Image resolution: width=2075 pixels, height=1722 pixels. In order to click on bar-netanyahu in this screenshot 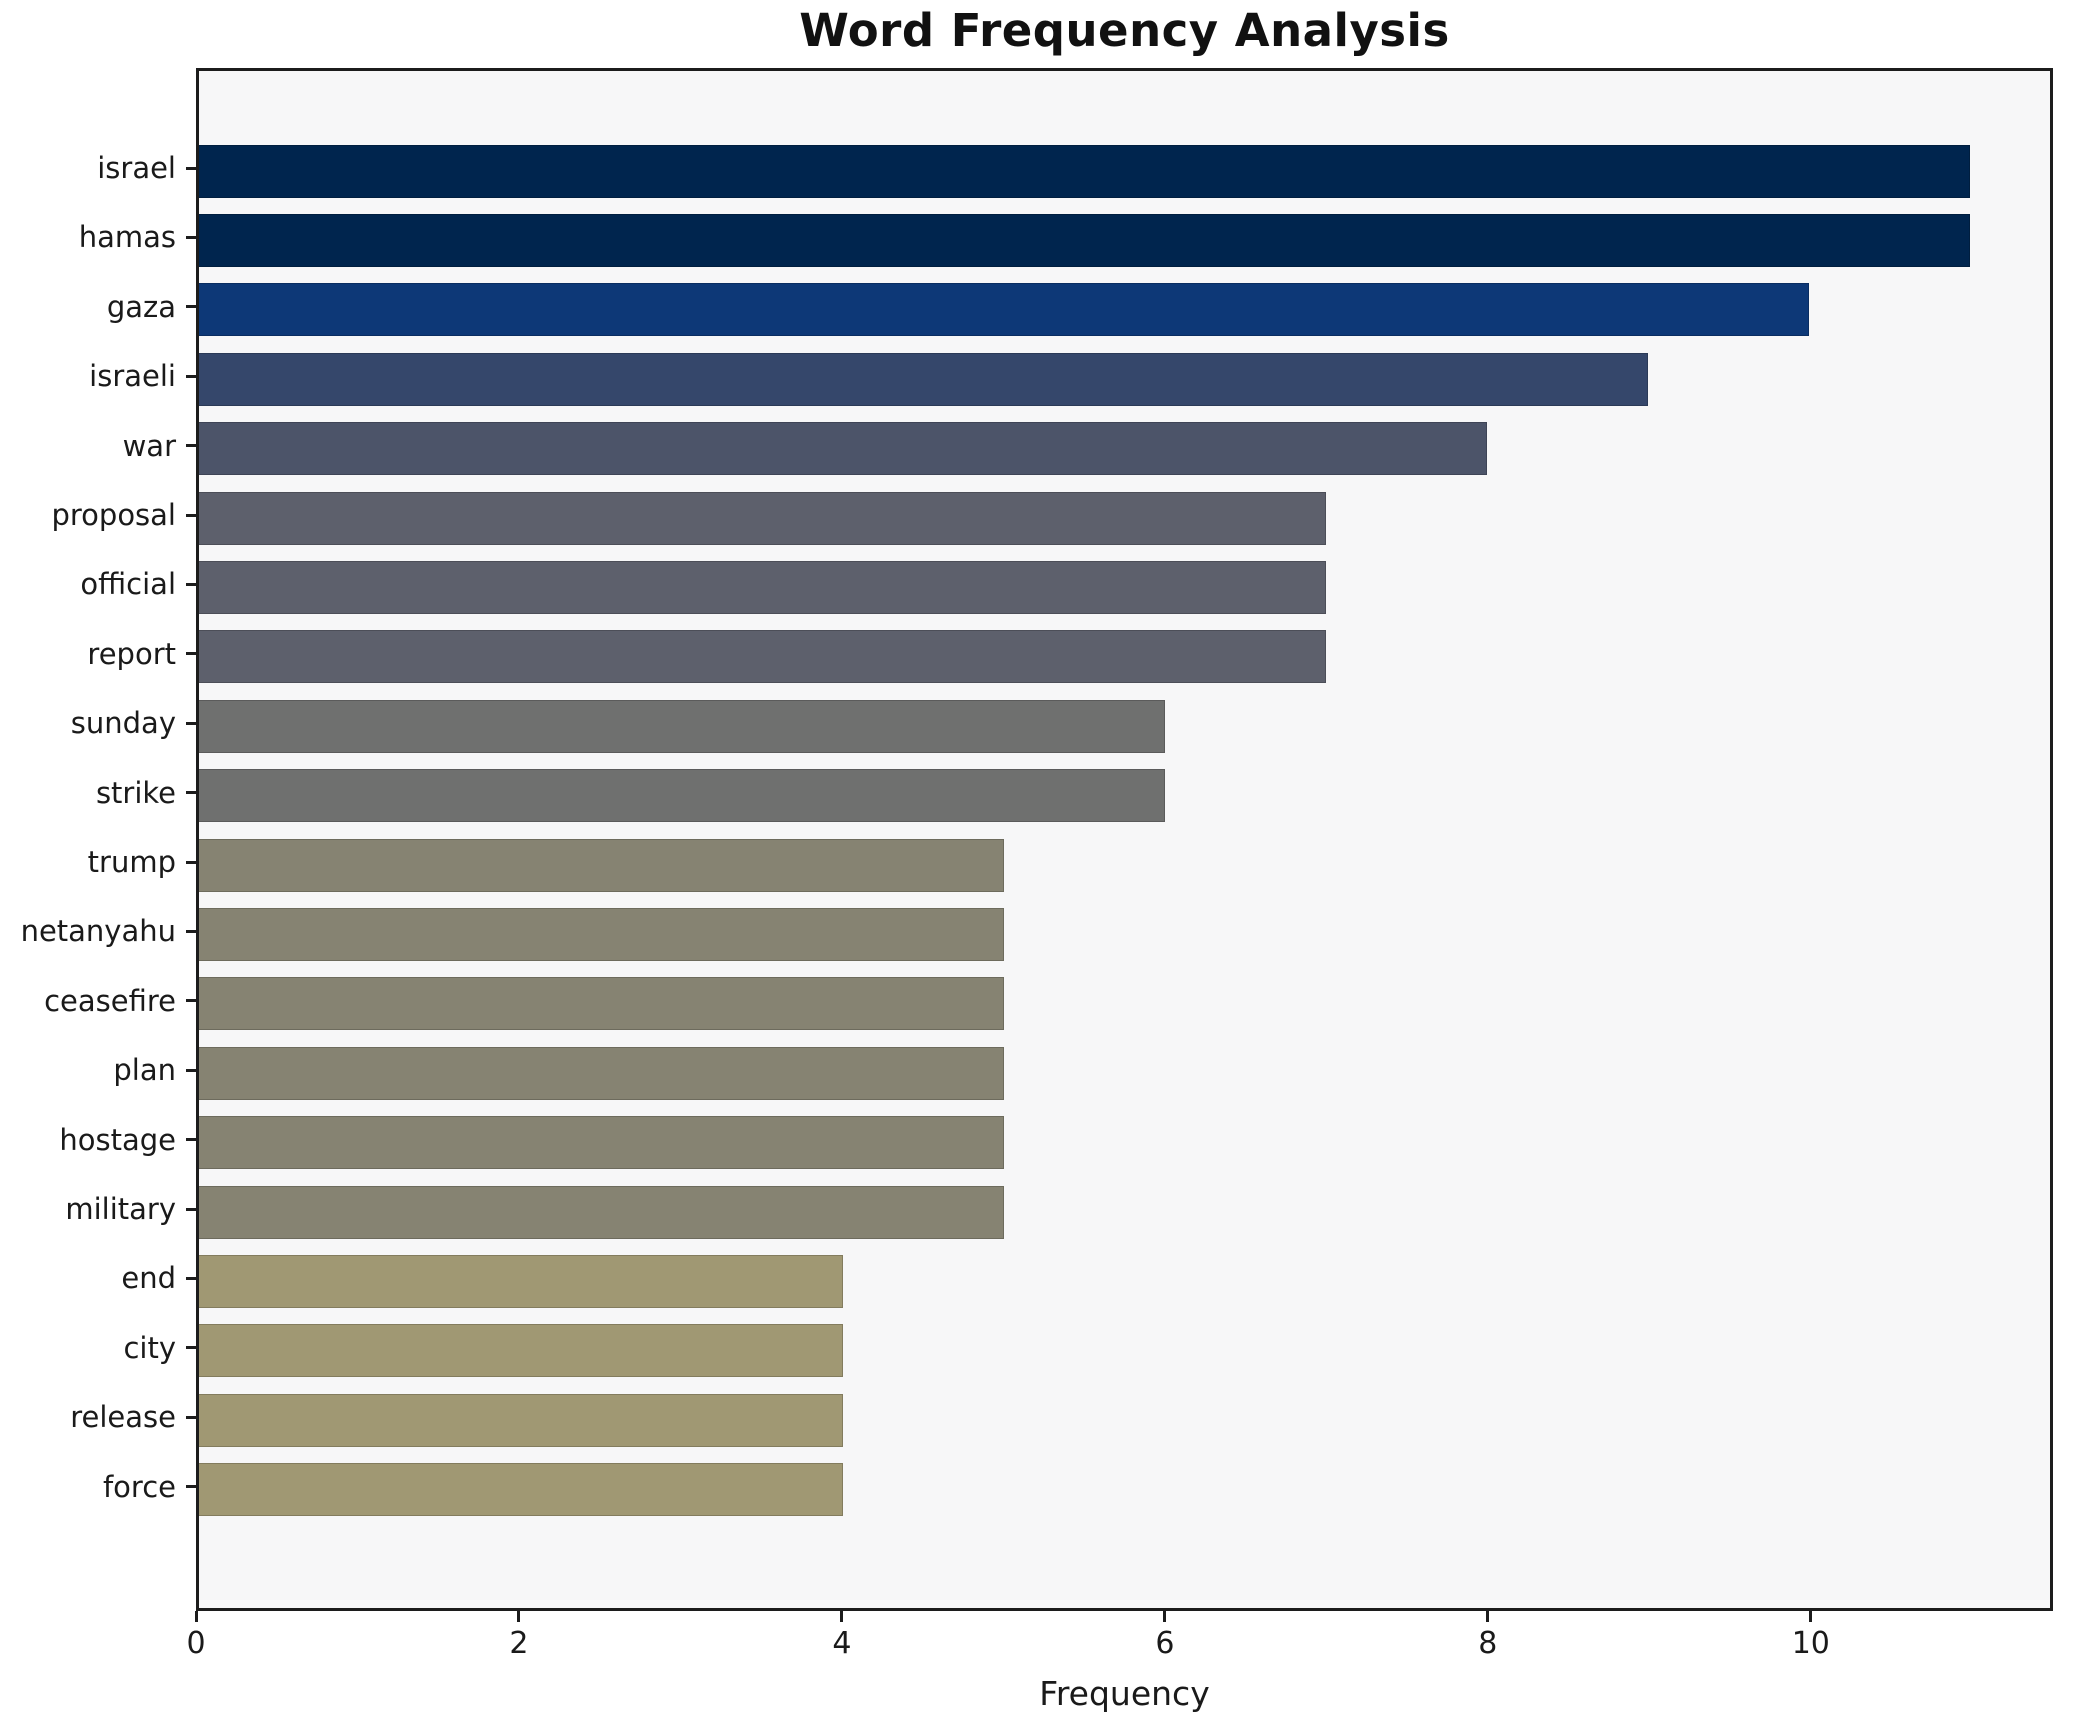, I will do `click(601, 934)`.